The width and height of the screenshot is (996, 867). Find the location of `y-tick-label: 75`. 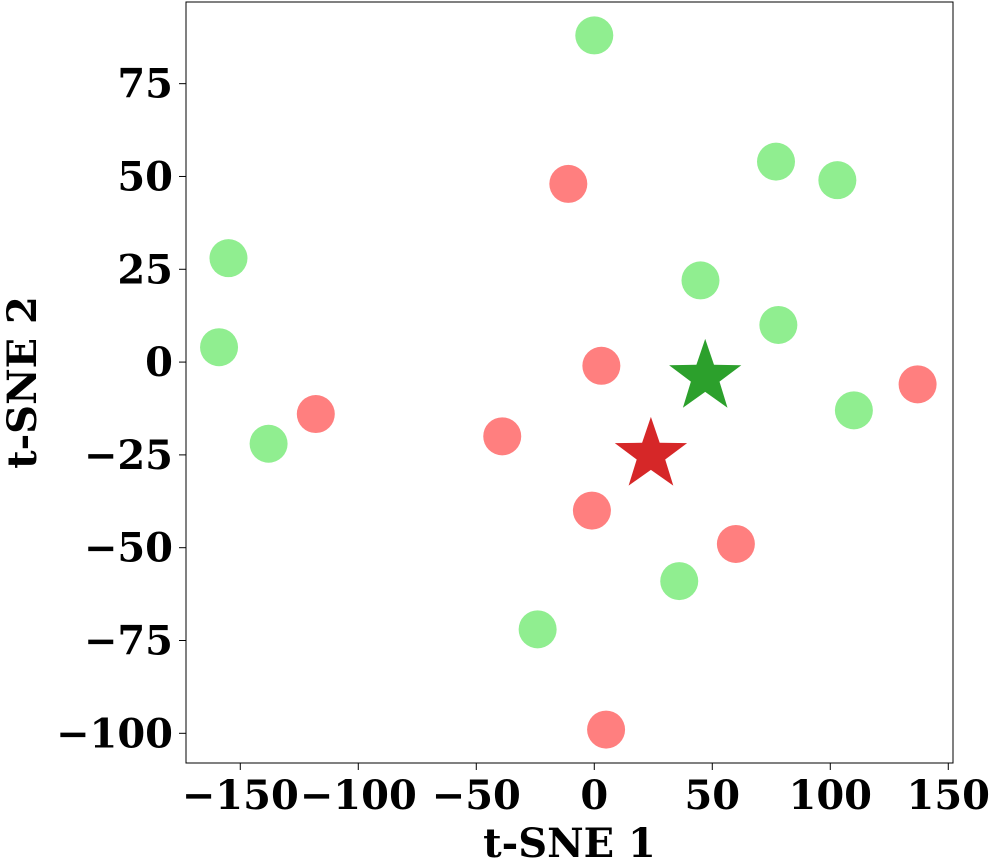

y-tick-label: 75 is located at coordinates (145, 84).